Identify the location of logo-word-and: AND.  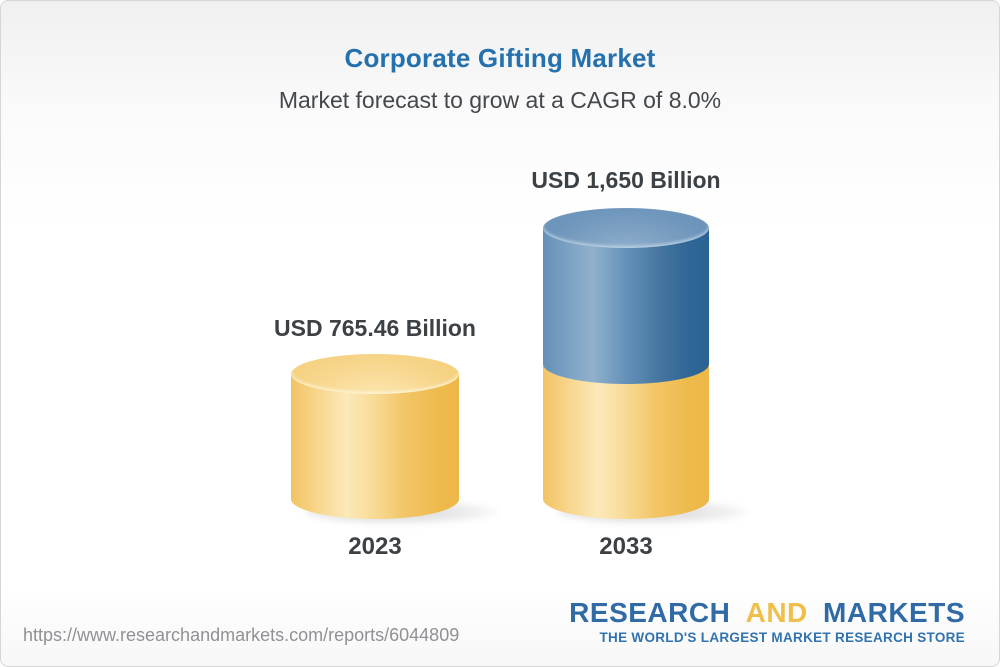
(776, 612).